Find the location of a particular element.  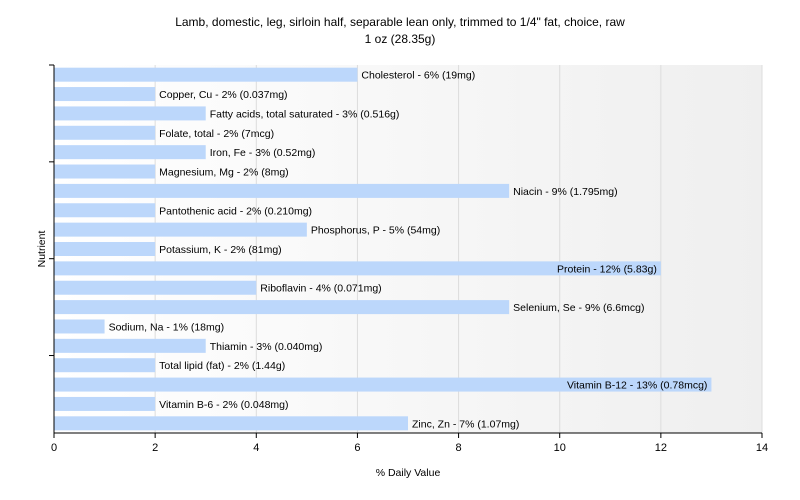

bar-label: Pantothenic acid - 2% (0.210mg) is located at coordinates (235, 211).